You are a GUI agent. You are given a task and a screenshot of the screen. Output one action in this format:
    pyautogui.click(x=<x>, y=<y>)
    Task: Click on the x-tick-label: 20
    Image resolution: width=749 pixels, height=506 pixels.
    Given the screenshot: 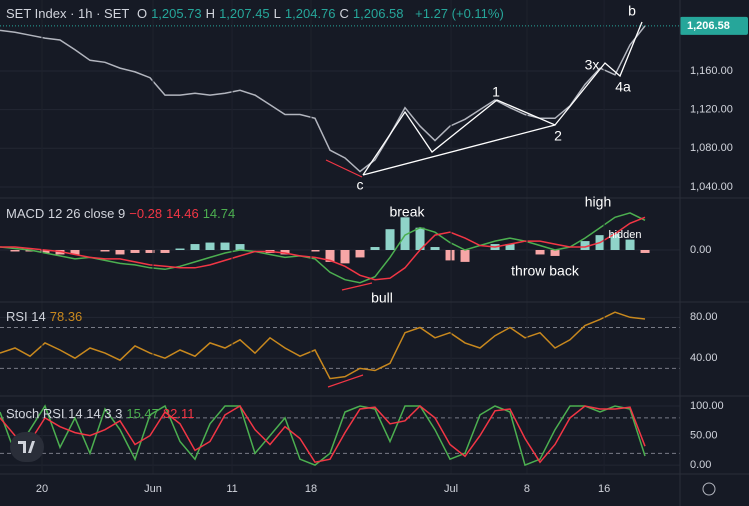 What is the action you would take?
    pyautogui.click(x=42, y=489)
    